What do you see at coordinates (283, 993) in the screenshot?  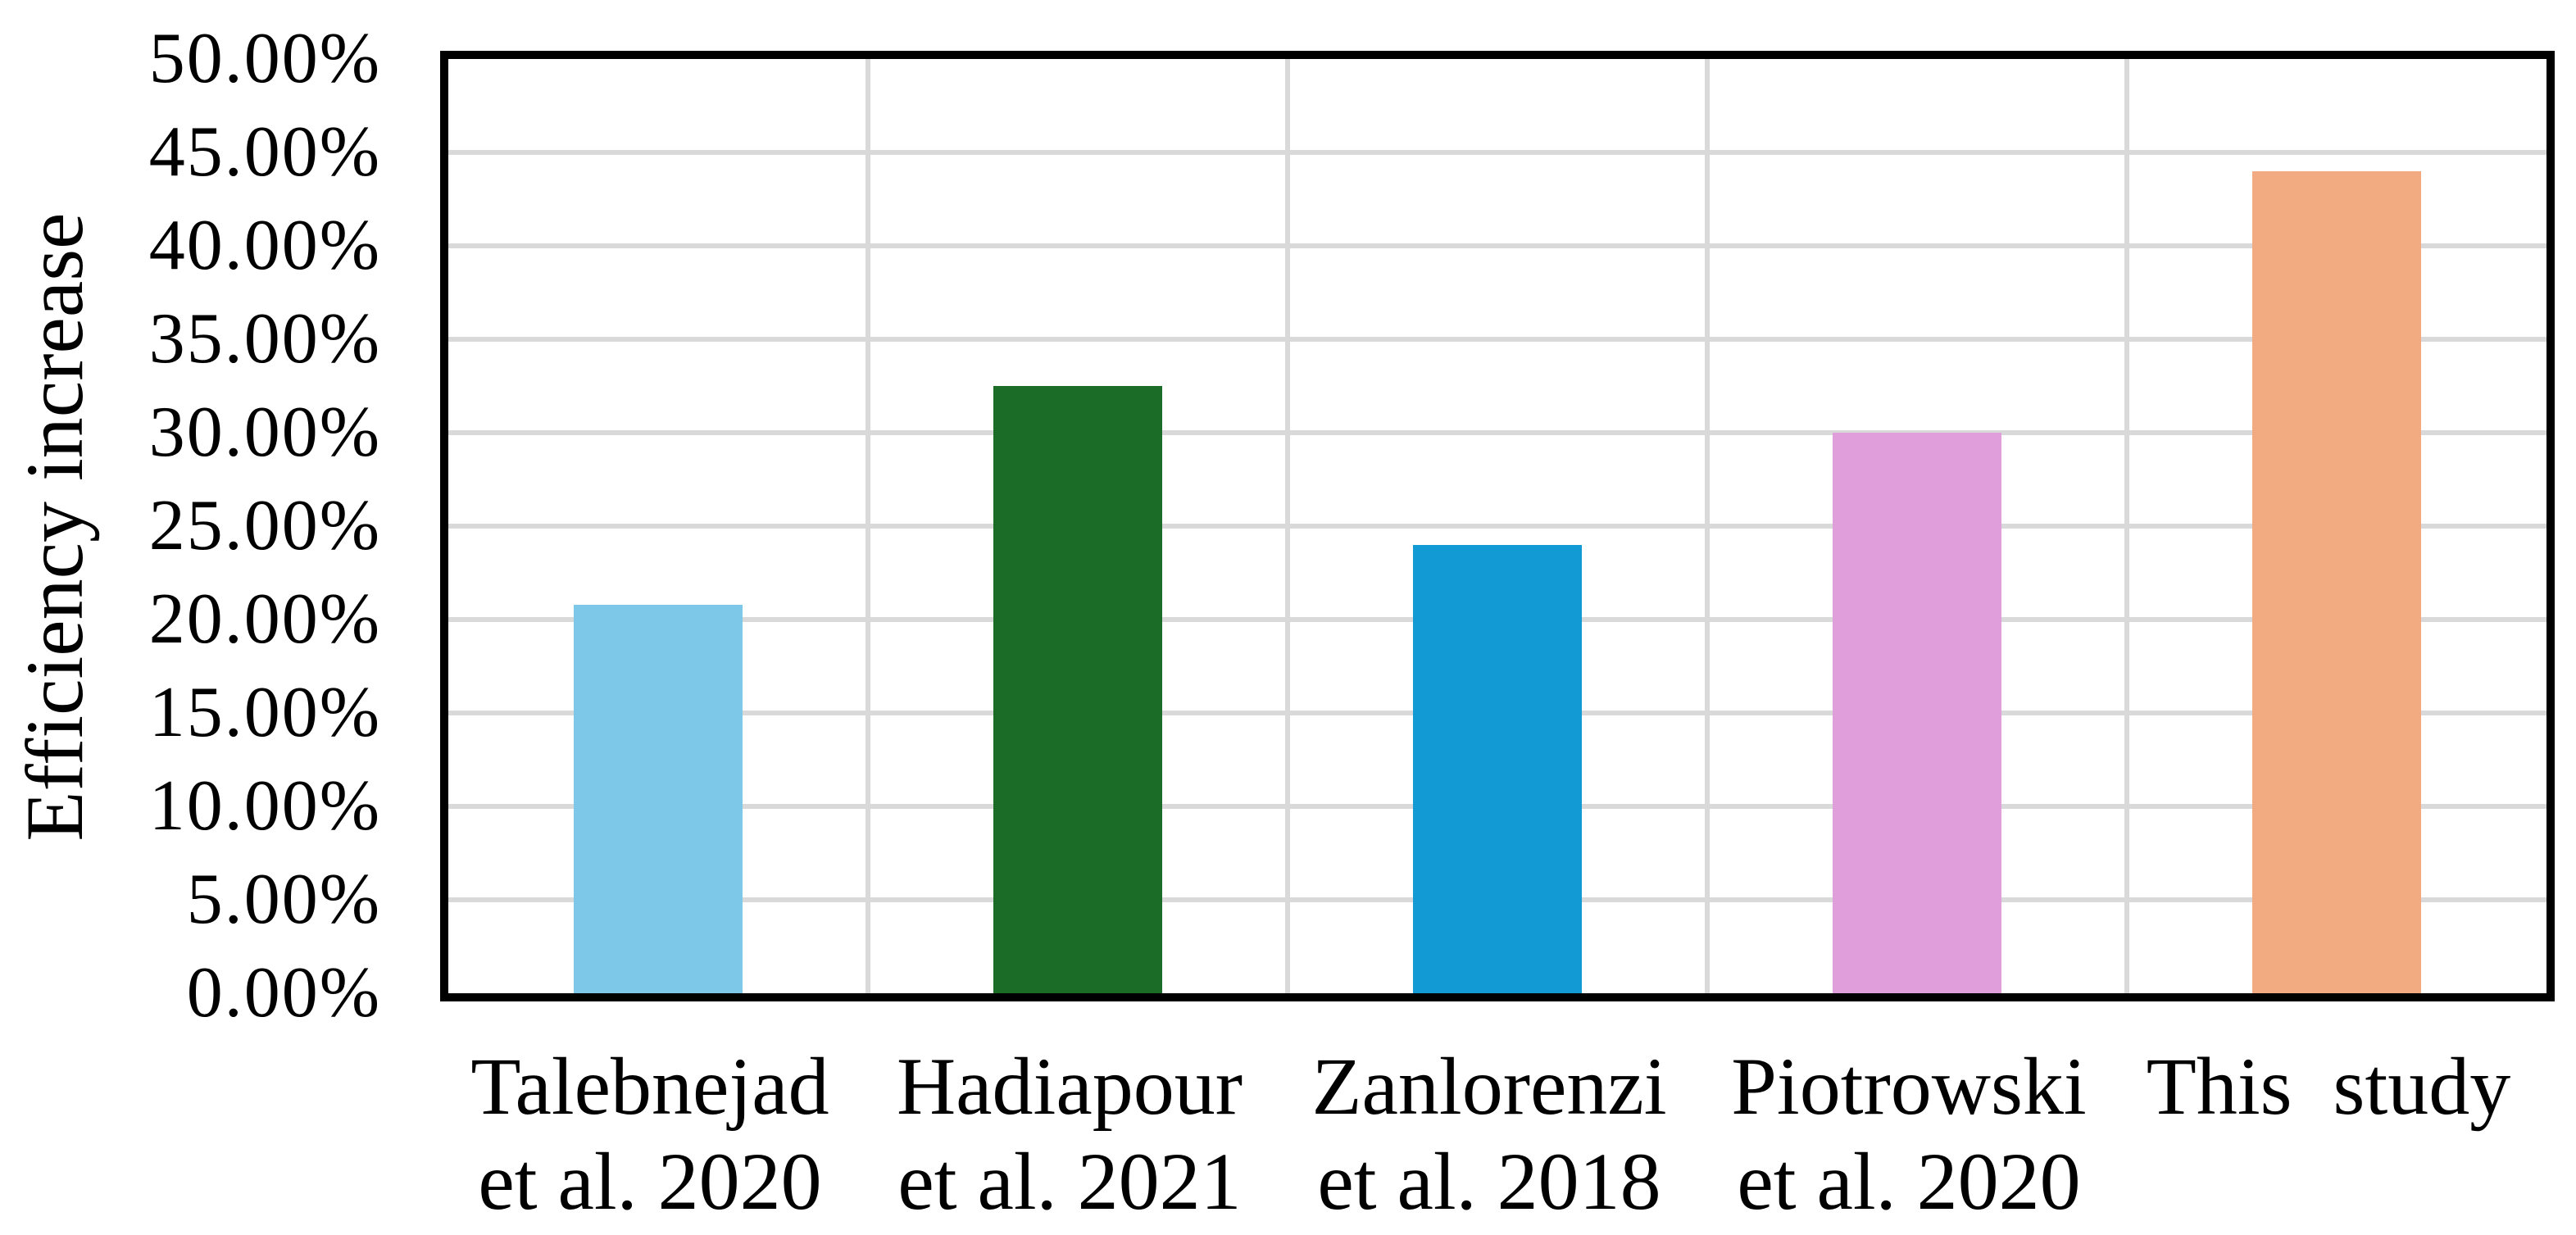 I see `y-tick-label-0.00%: 0.00%` at bounding box center [283, 993].